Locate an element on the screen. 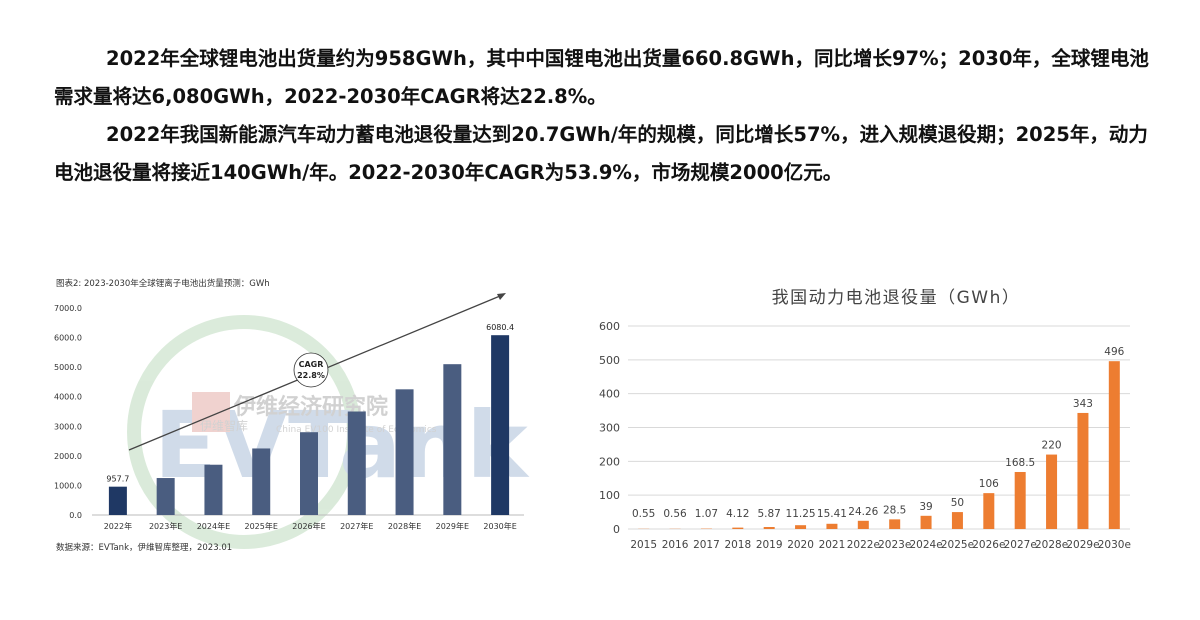  y-tick-label: 0.0 is located at coordinates (75, 515).